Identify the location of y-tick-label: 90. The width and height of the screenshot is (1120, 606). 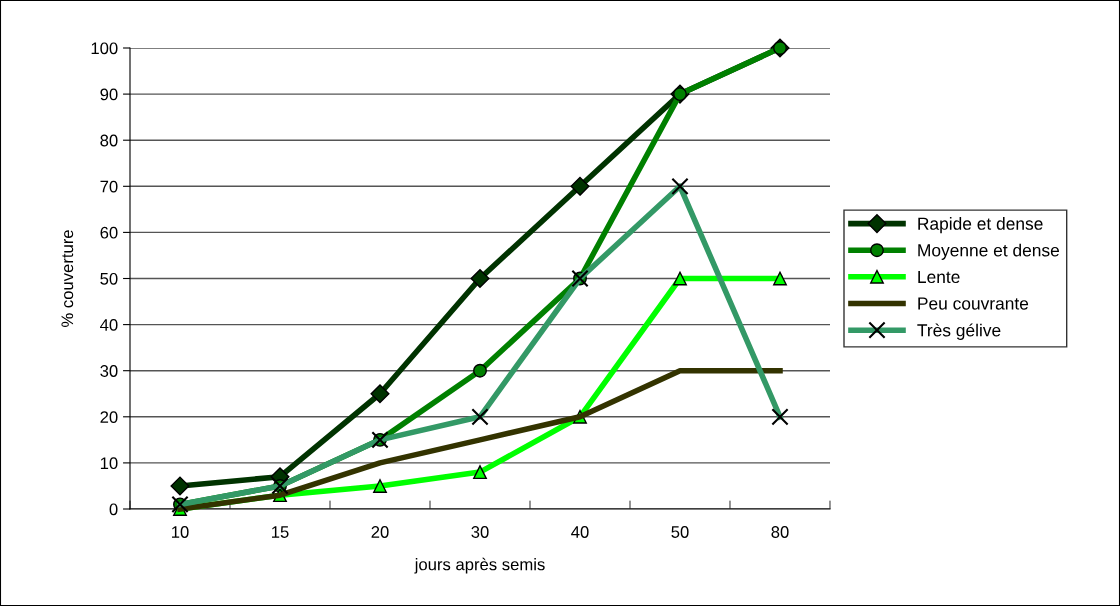
(109, 94).